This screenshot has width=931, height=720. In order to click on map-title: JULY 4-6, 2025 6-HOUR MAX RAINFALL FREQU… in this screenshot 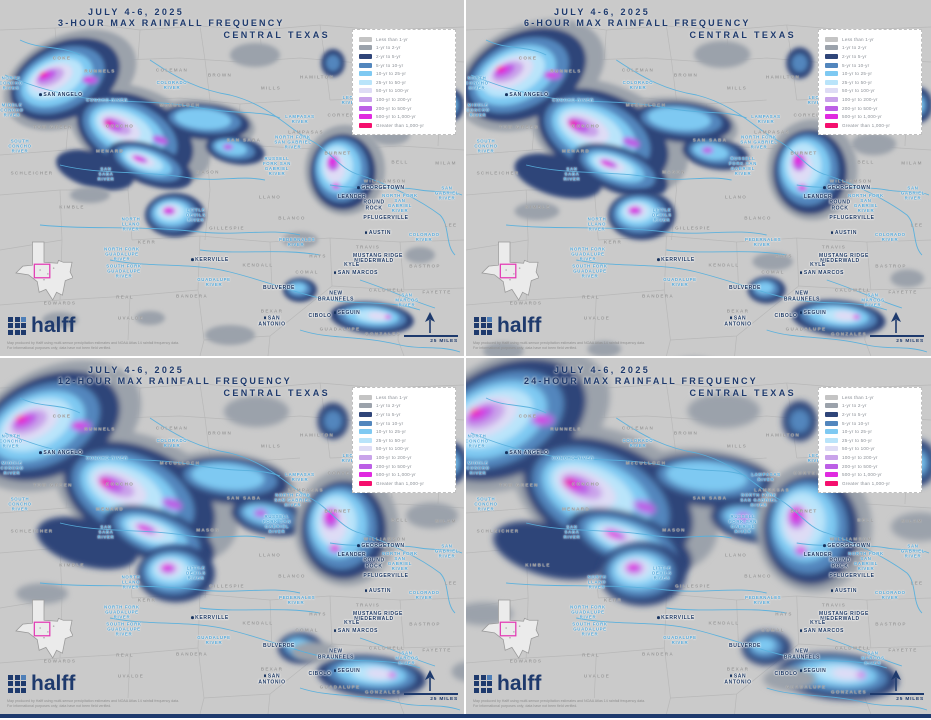, I will do `click(662, 24)`.